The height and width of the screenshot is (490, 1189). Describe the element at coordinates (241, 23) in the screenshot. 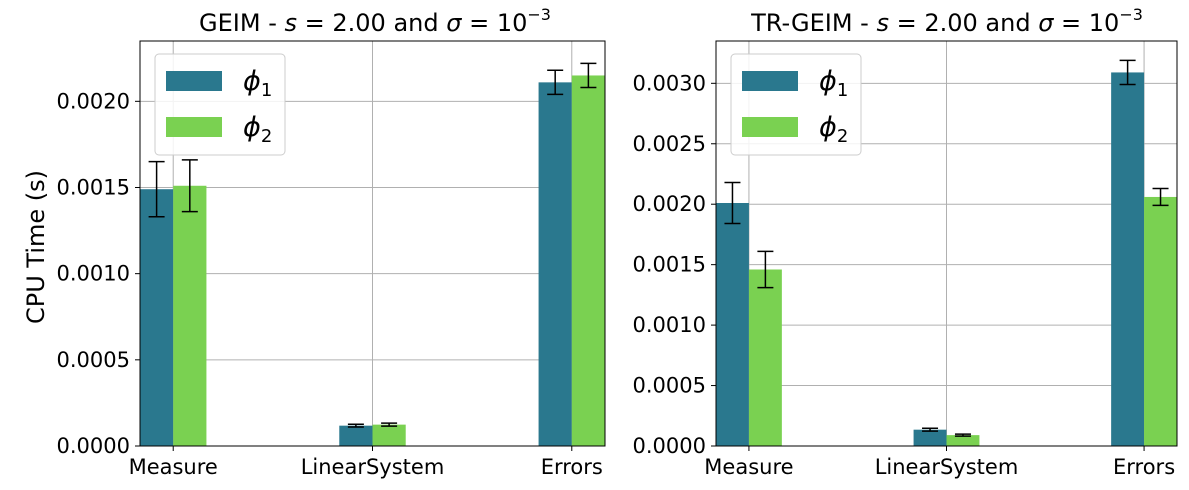

I see `title-prefix: GEIM -` at that location.